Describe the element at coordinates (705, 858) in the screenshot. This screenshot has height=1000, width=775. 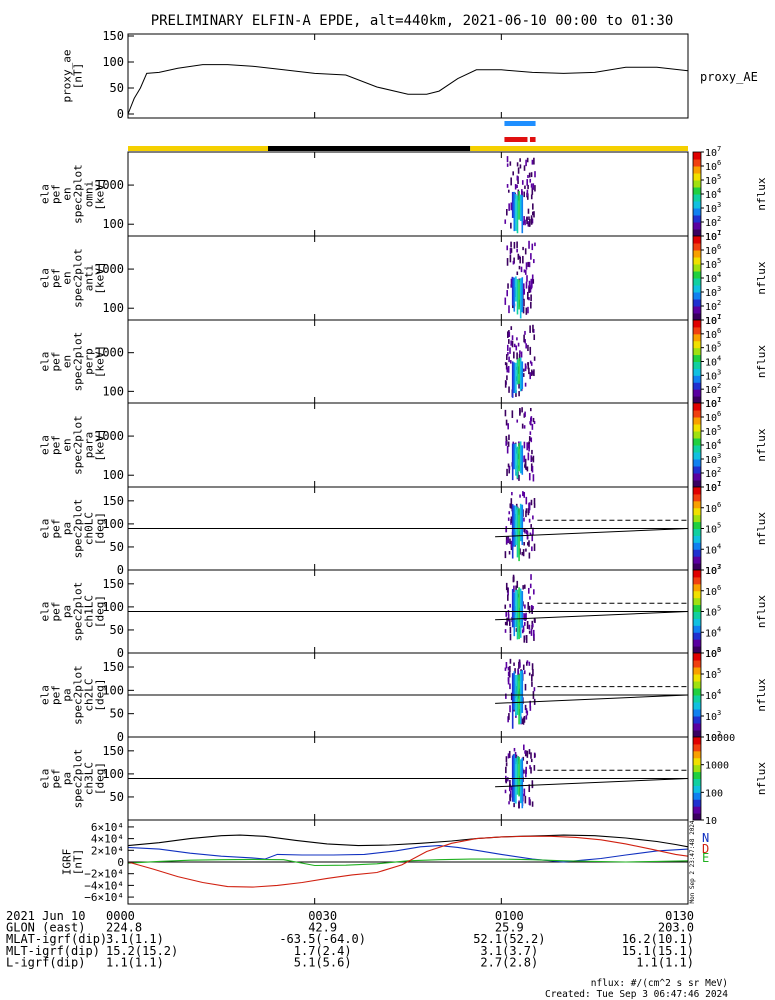
I see `grf-legend-e: E` at that location.